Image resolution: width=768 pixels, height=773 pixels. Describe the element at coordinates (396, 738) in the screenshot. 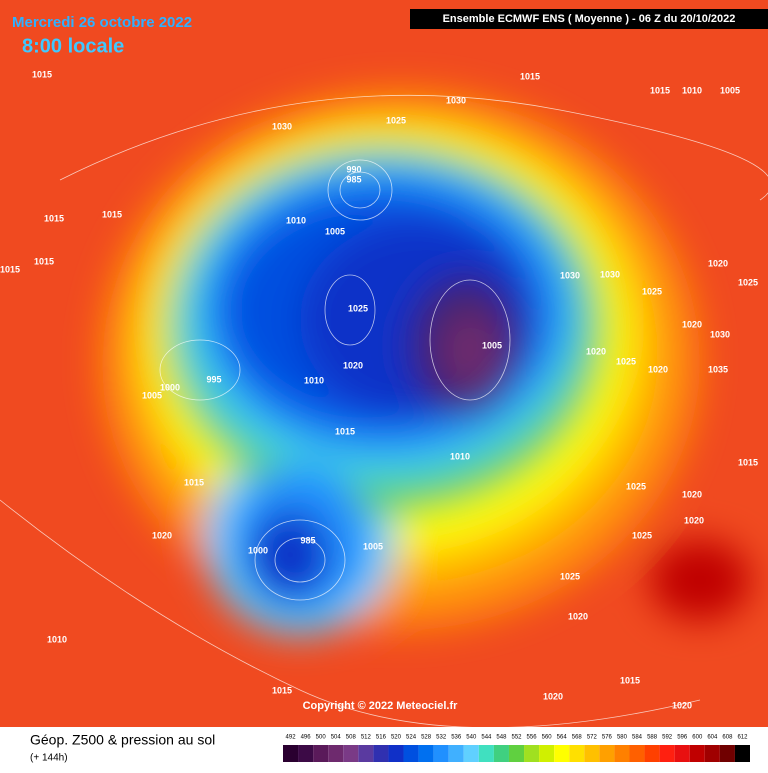

I see `legend-label: 520` at that location.